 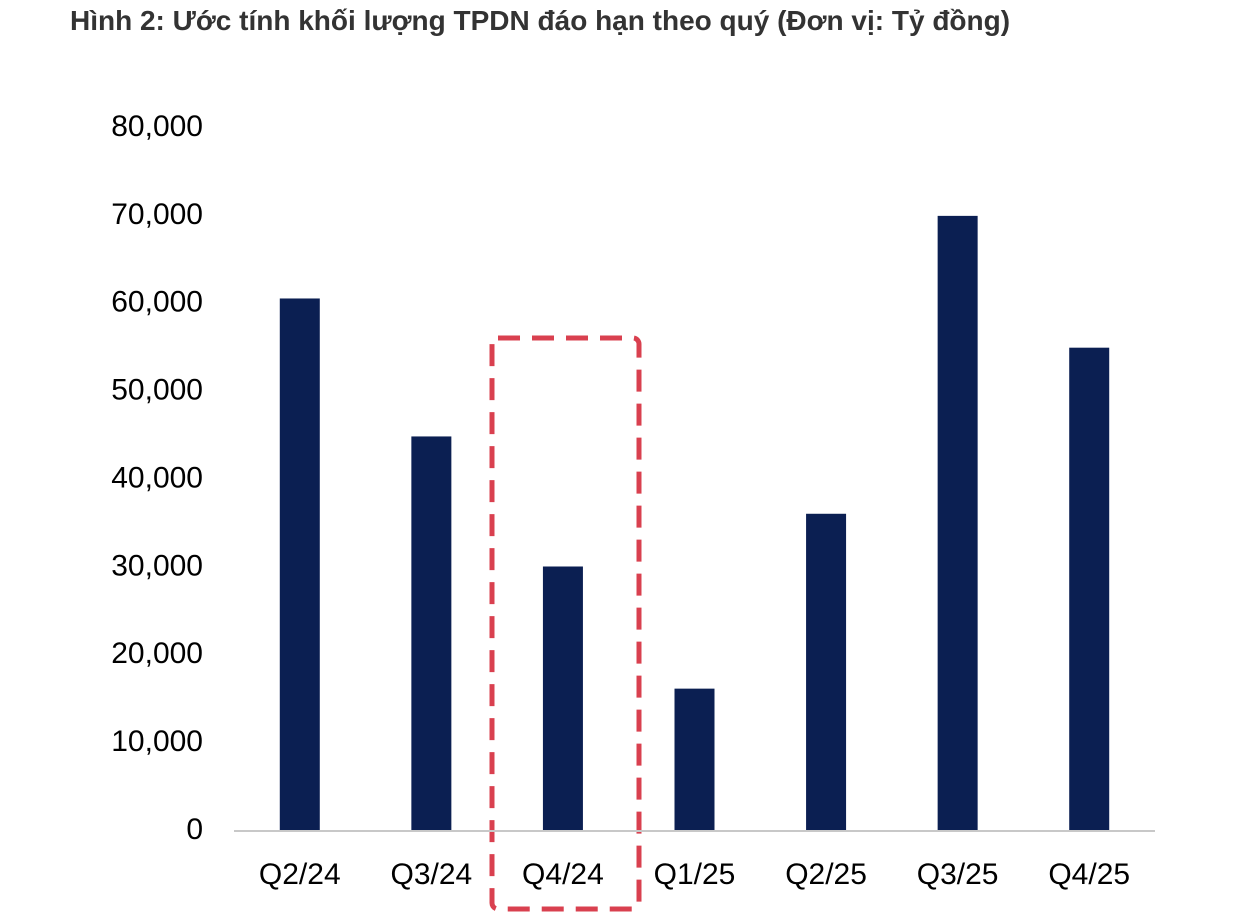 I want to click on y-tick-label: 50,000, so click(x=157, y=390).